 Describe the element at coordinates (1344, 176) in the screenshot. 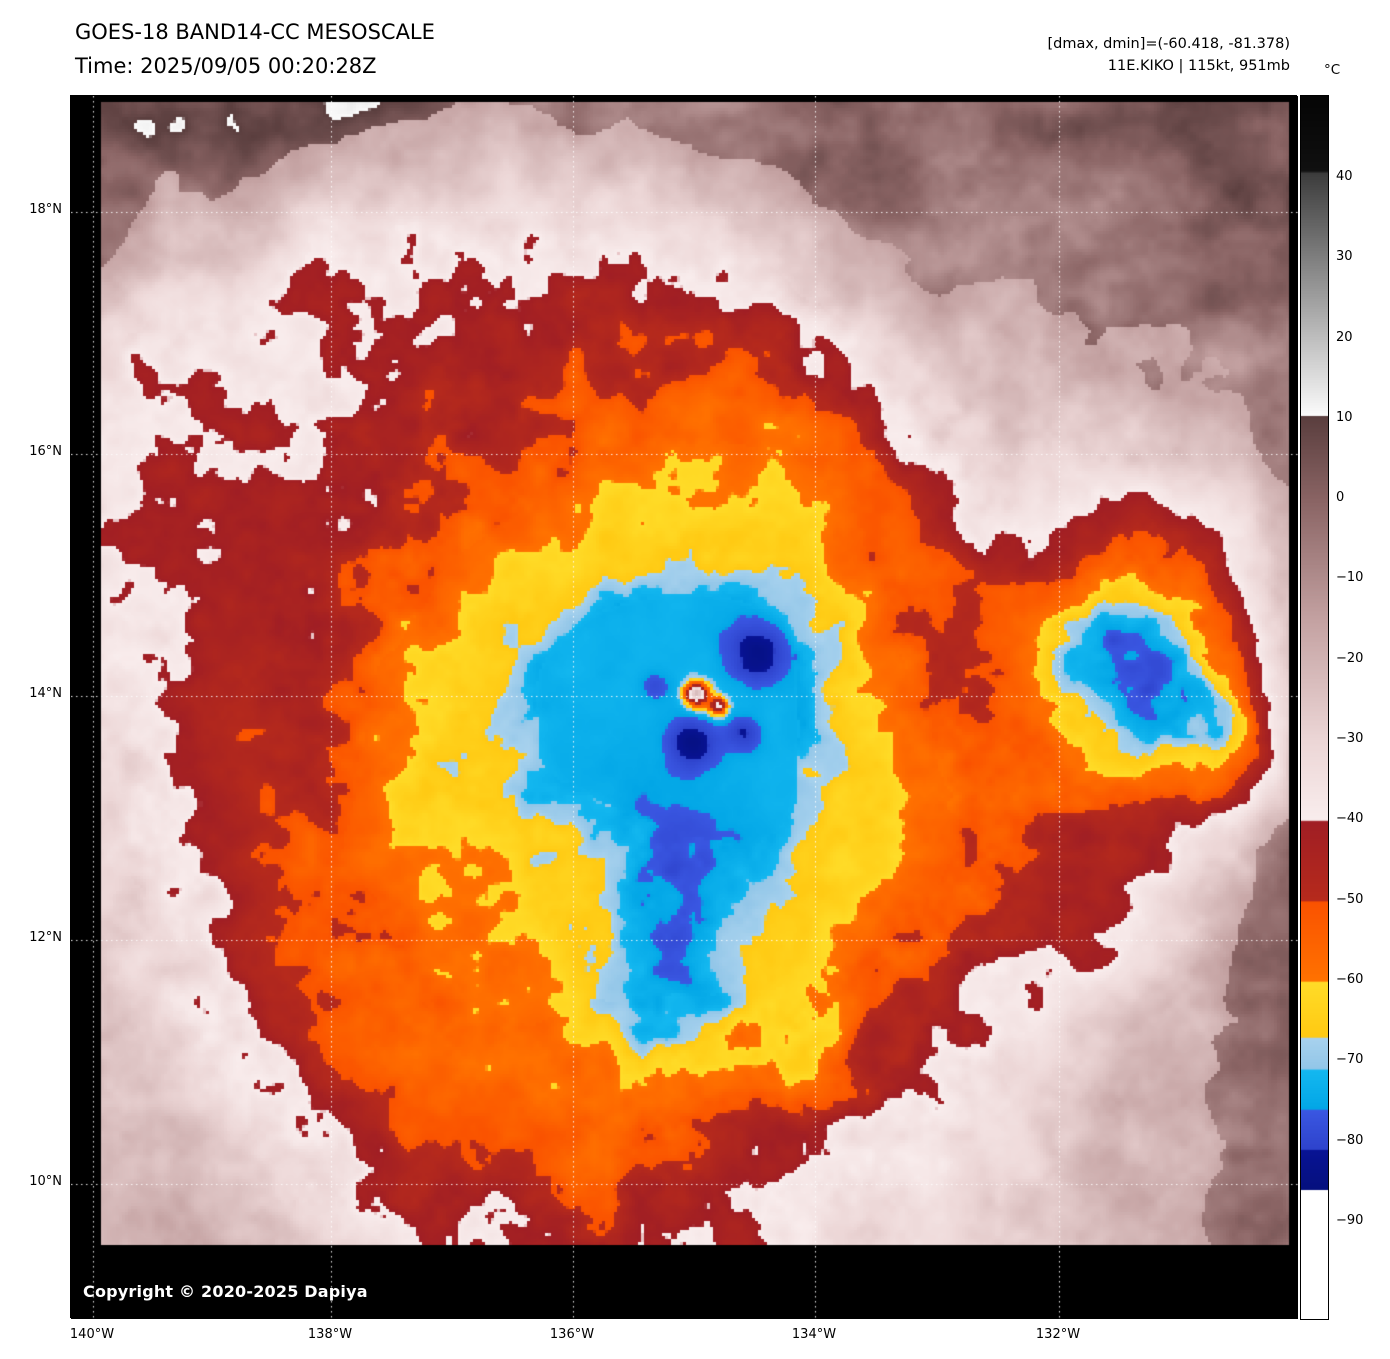

I see `colorbar-tick-label: 40` at that location.